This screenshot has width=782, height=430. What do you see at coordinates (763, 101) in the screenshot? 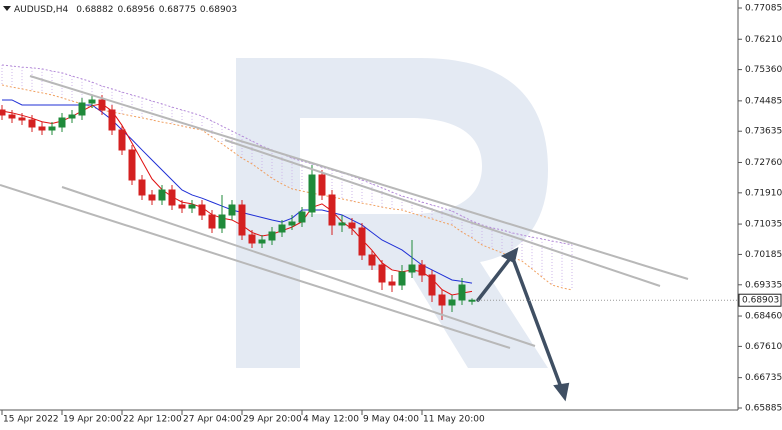
I see `y-tick-label: 0.74485` at bounding box center [763, 101].